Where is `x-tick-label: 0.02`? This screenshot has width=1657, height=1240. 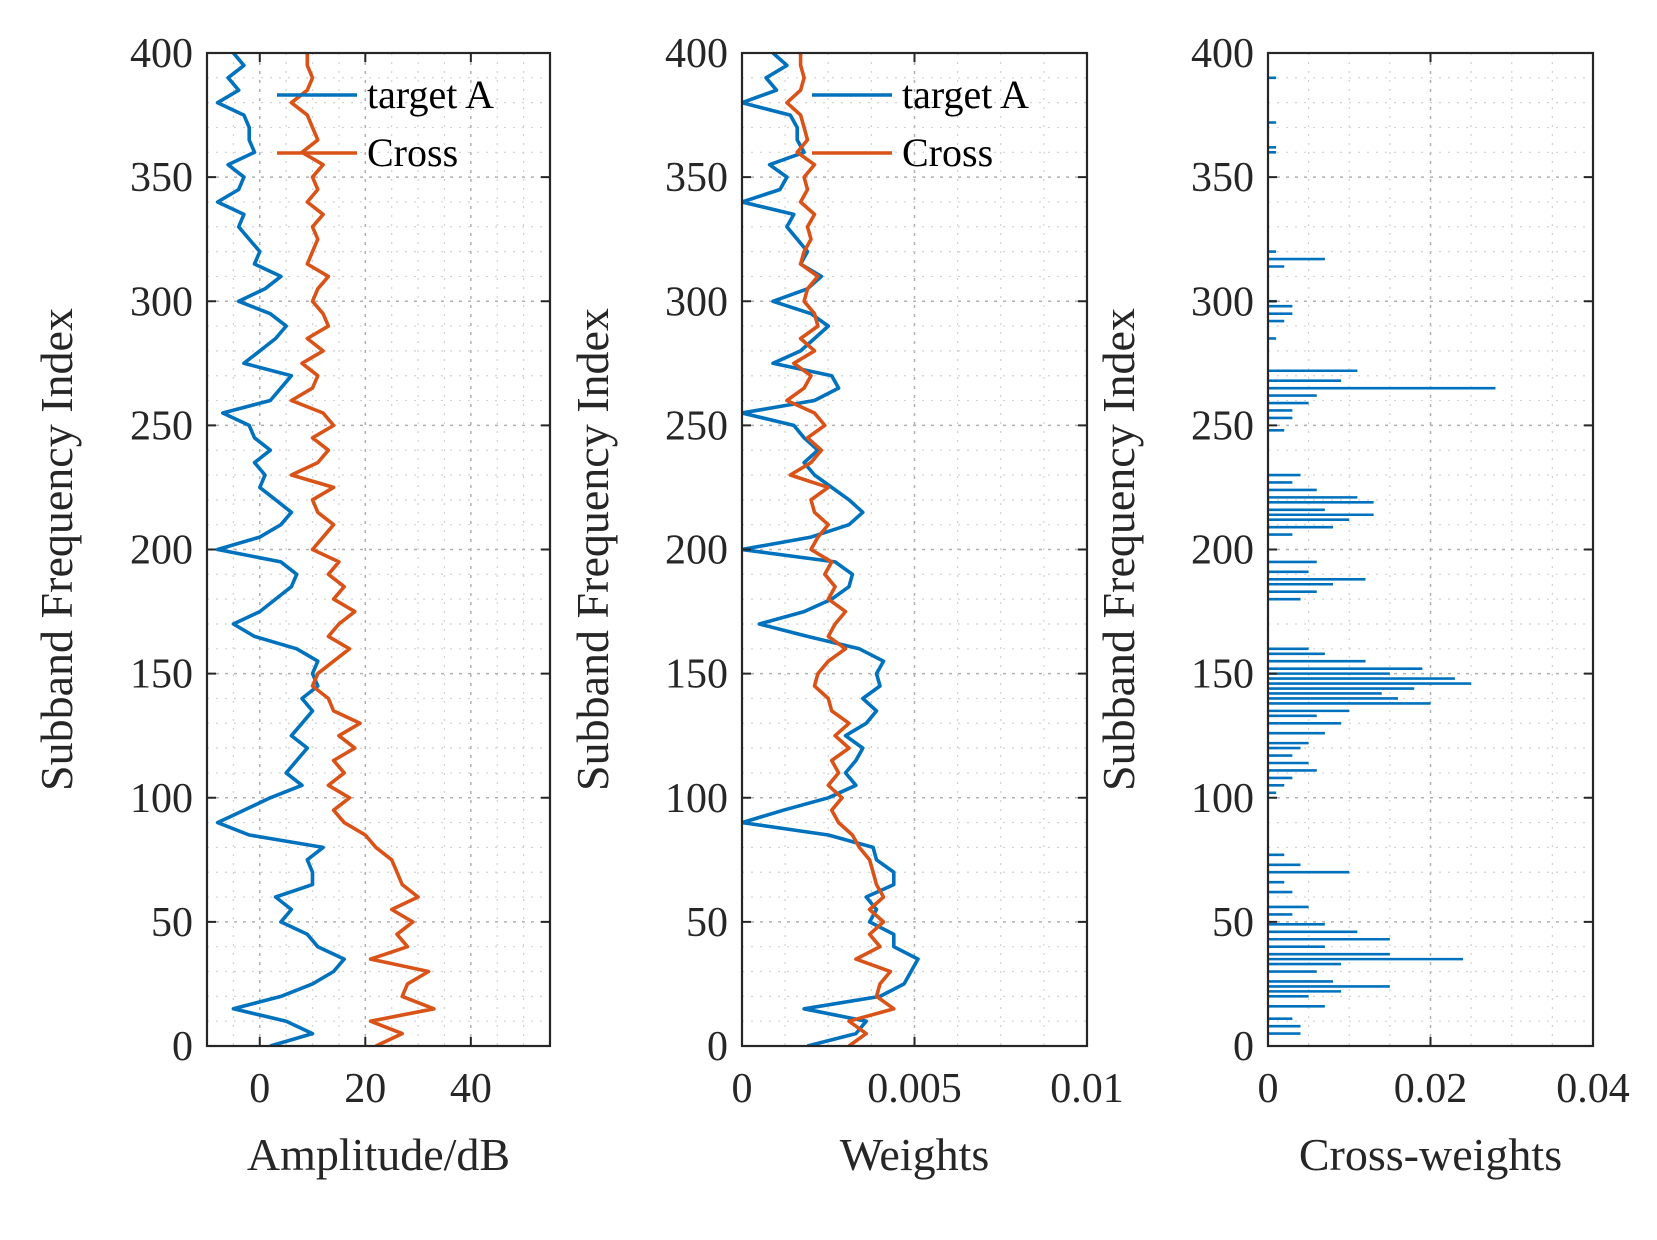 x-tick-label: 0.02 is located at coordinates (1431, 1089).